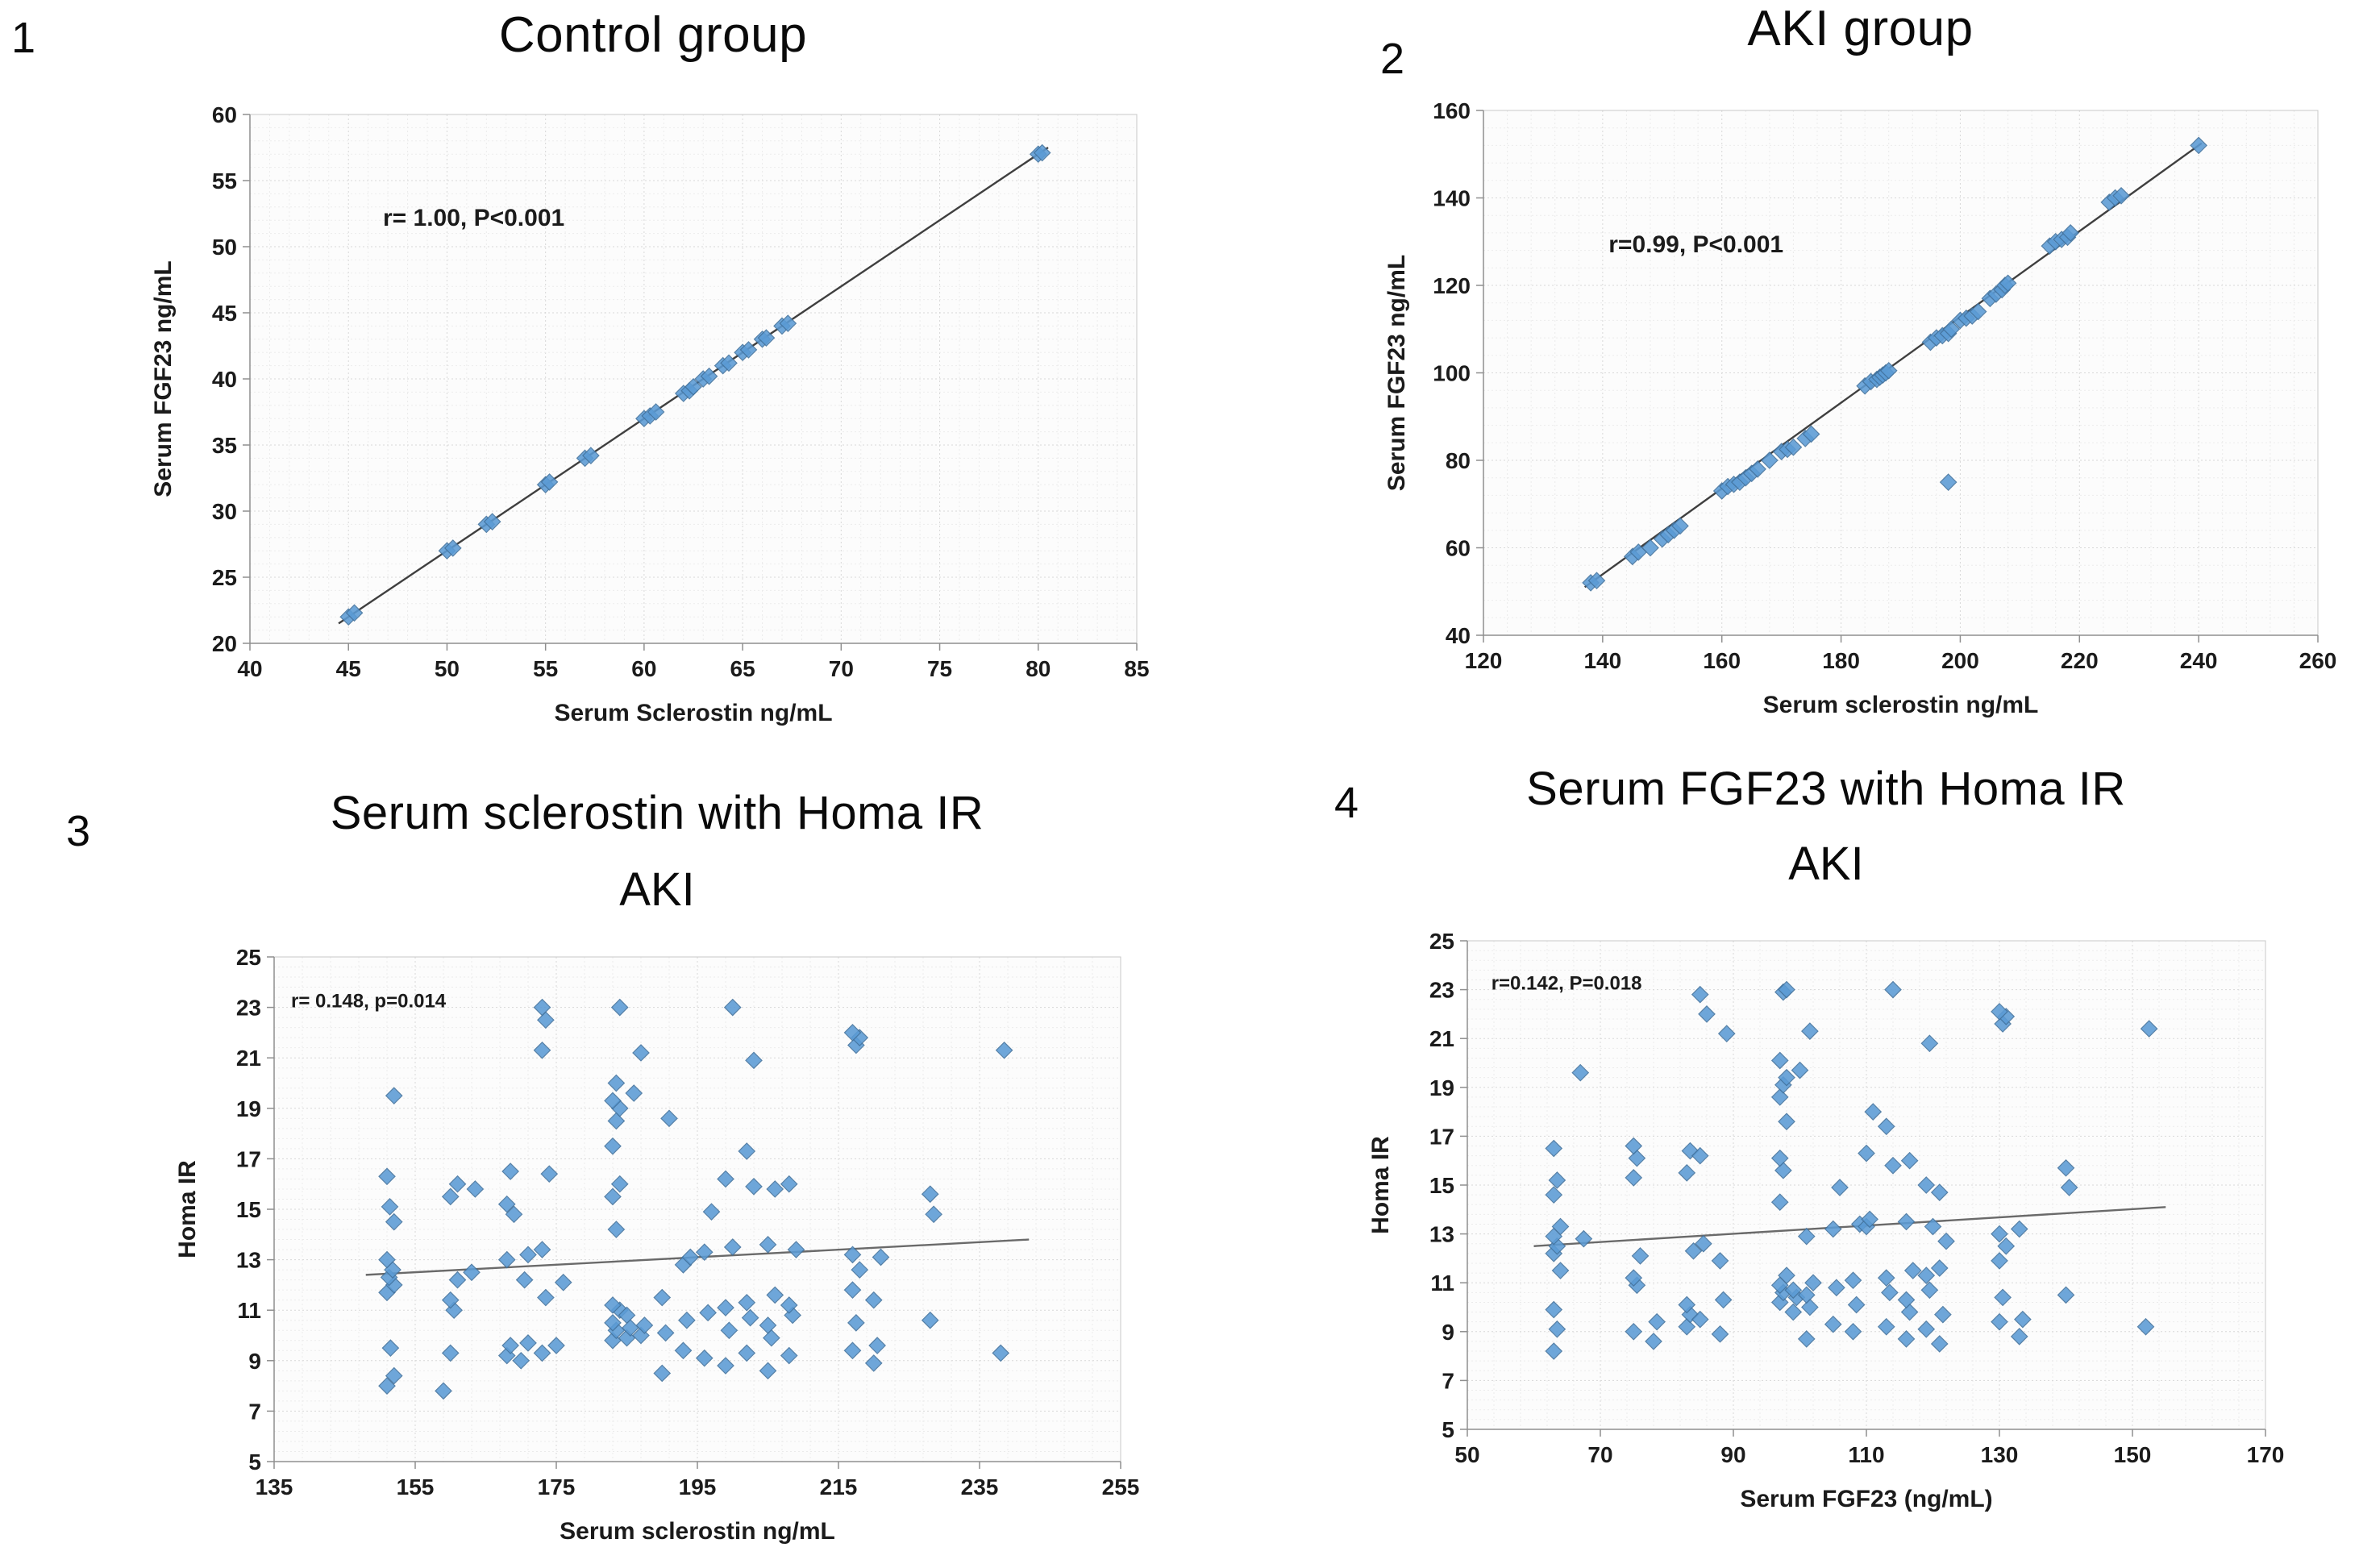 This screenshot has height=1568, width=2359. Describe the element at coordinates (255, 1411) in the screenshot. I see `y-tick-label: 7` at that location.